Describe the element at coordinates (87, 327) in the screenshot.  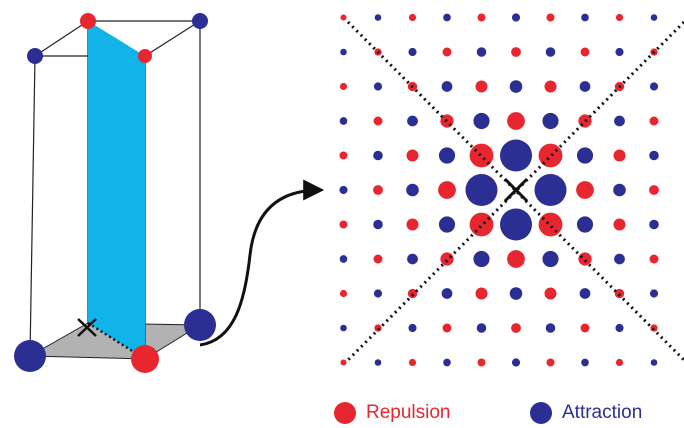
I see `center-cross-mark` at that location.